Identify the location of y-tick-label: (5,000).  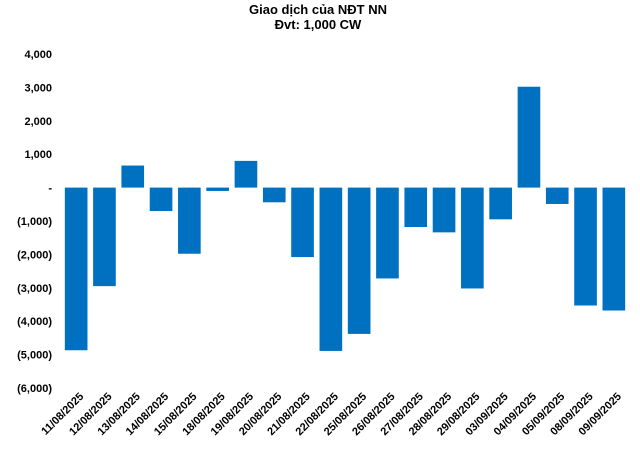
(34, 356).